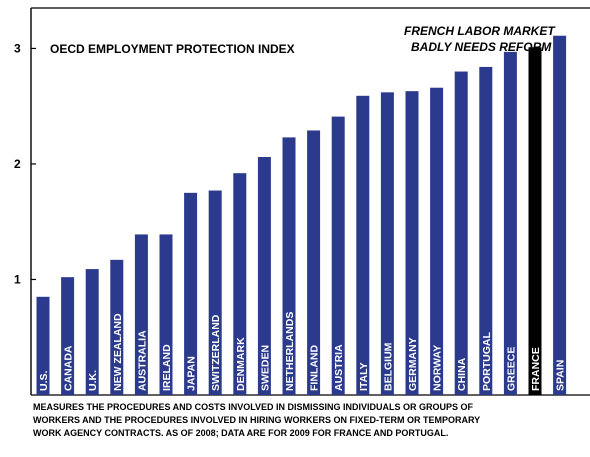  I want to click on bar-label: SWITZERLAND, so click(216, 352).